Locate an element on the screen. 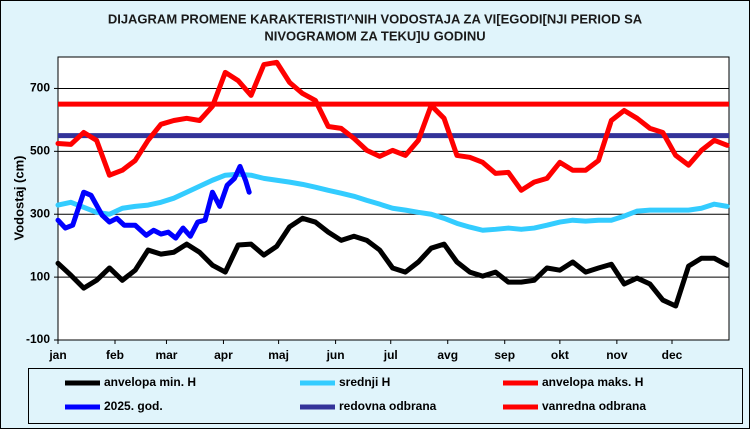 The height and width of the screenshot is (429, 750). legend-label: 2025. god. is located at coordinates (133, 406).